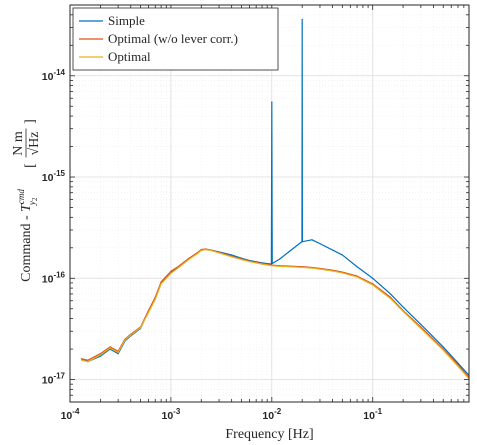  Describe the element at coordinates (177, 411) in the screenshot. I see `x-tick-label-exponent: -3` at that location.